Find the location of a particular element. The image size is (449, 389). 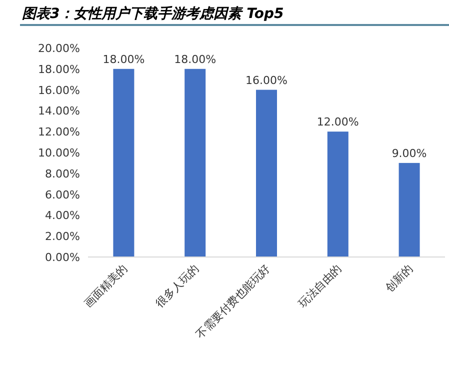

x-tick-label: 画面精美的 is located at coordinates (106, 286).